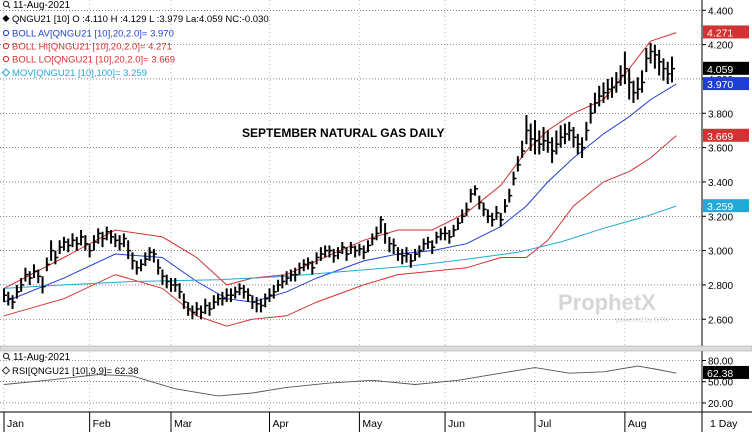 The image size is (752, 432). I want to click on month-label: May, so click(372, 424).